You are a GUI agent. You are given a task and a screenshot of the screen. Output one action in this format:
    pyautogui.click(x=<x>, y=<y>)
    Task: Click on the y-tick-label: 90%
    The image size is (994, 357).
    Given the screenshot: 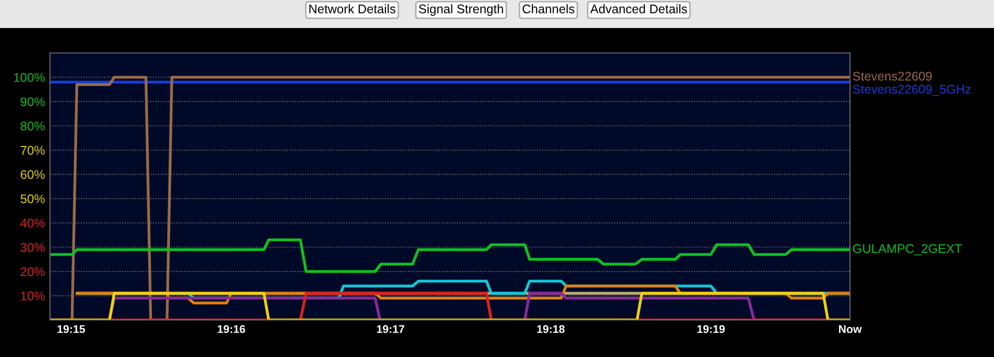 What is the action you would take?
    pyautogui.click(x=32, y=101)
    